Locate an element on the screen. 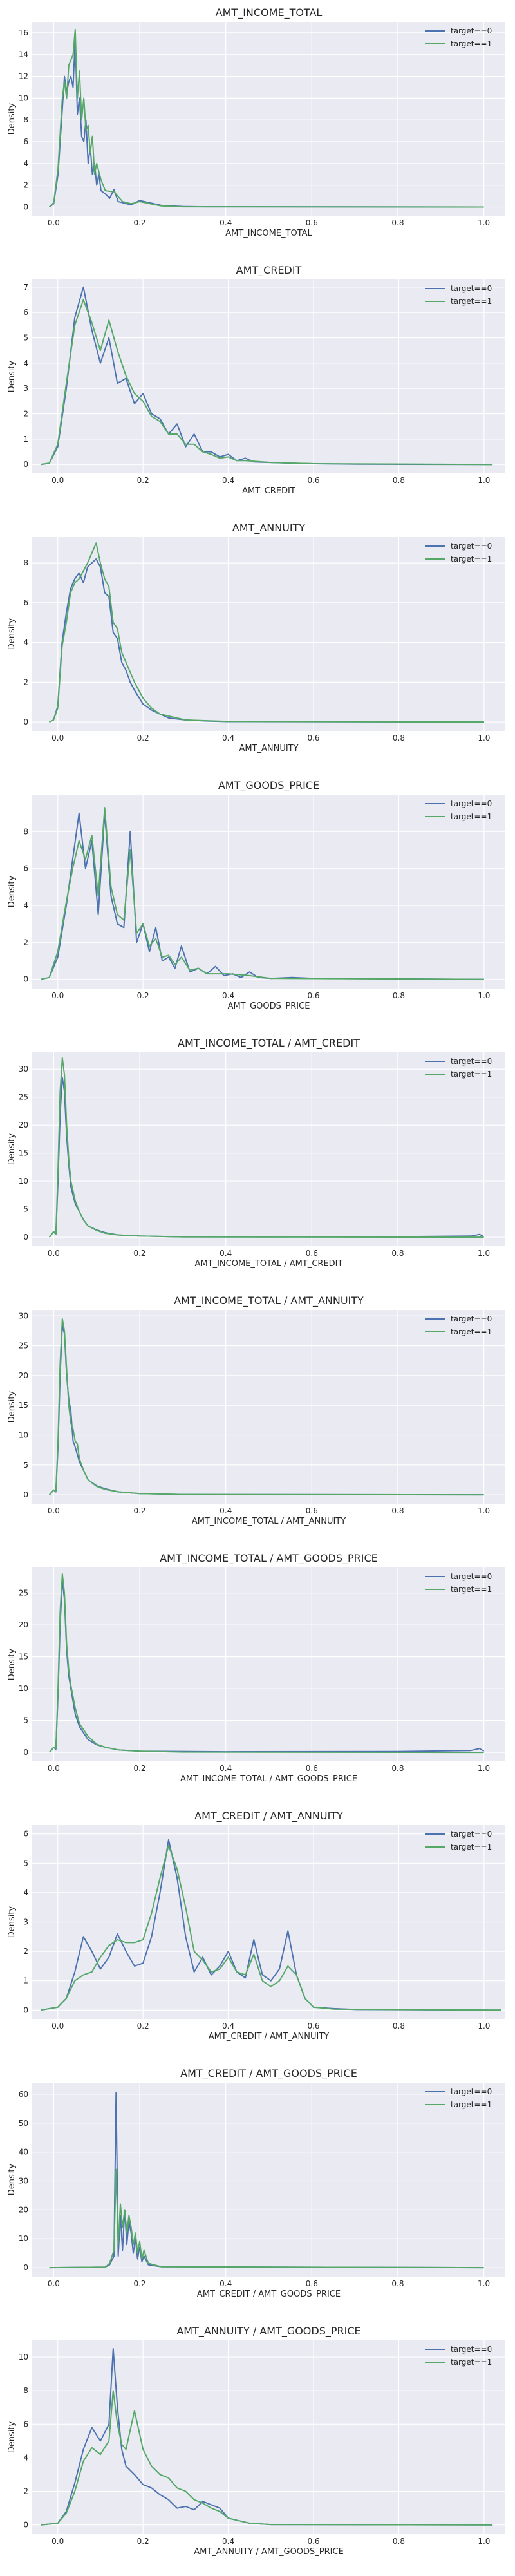  chart-title: AMT_ANNUITY is located at coordinates (269, 528).